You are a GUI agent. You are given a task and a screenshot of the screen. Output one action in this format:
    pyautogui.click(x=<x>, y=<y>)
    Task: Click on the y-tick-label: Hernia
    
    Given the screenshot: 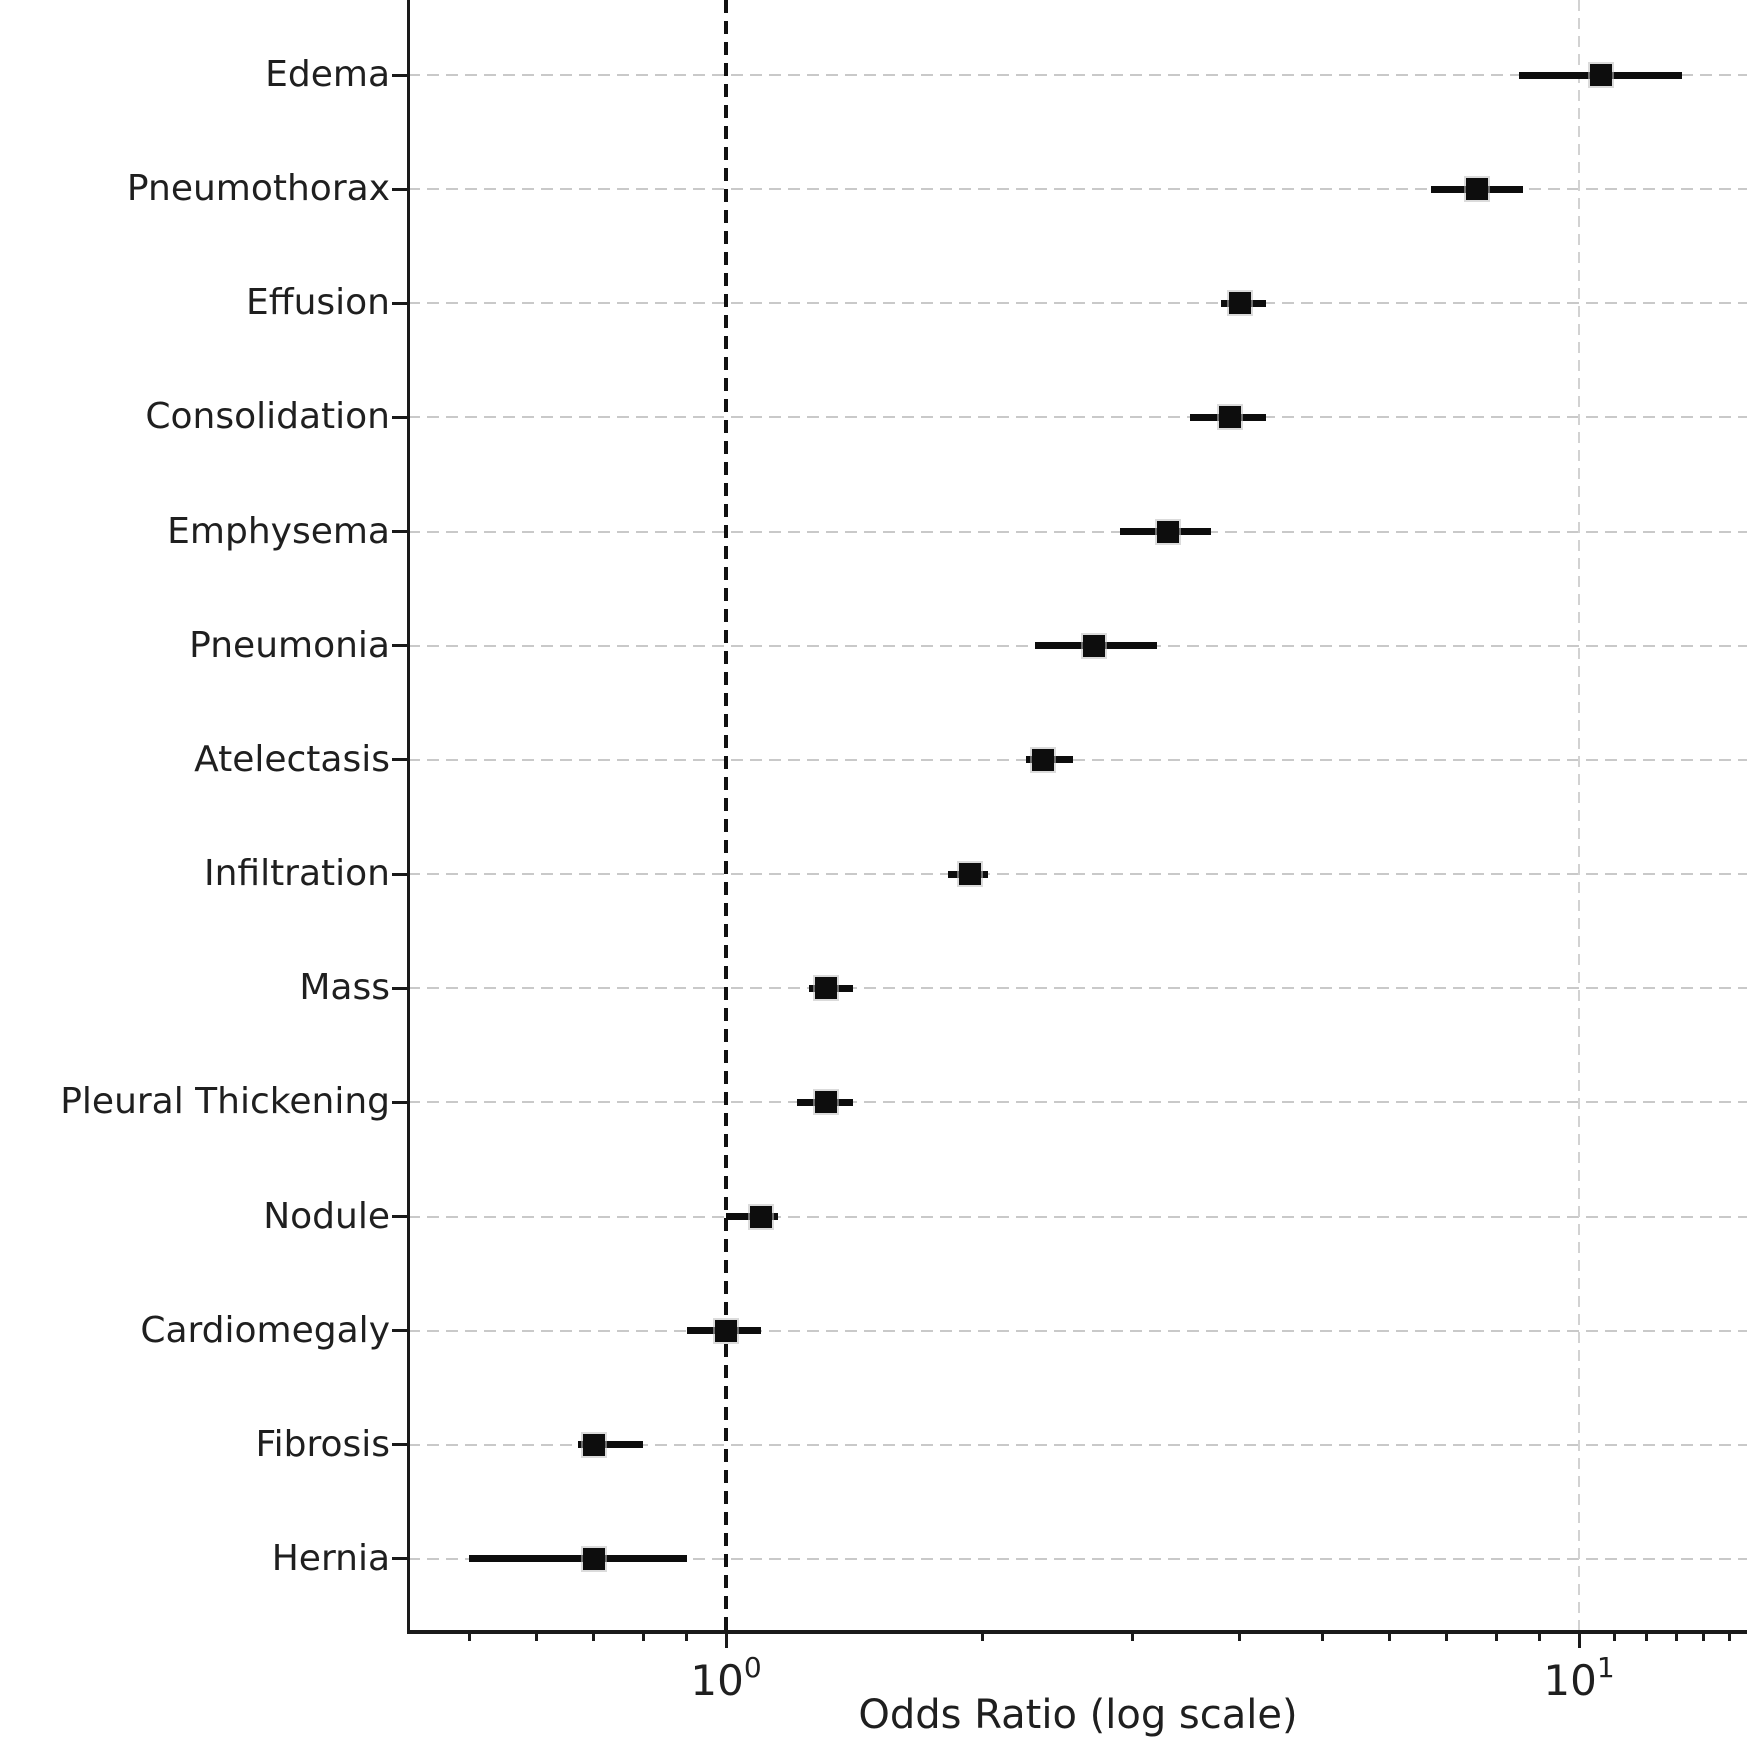 What is the action you would take?
    pyautogui.click(x=330, y=1558)
    